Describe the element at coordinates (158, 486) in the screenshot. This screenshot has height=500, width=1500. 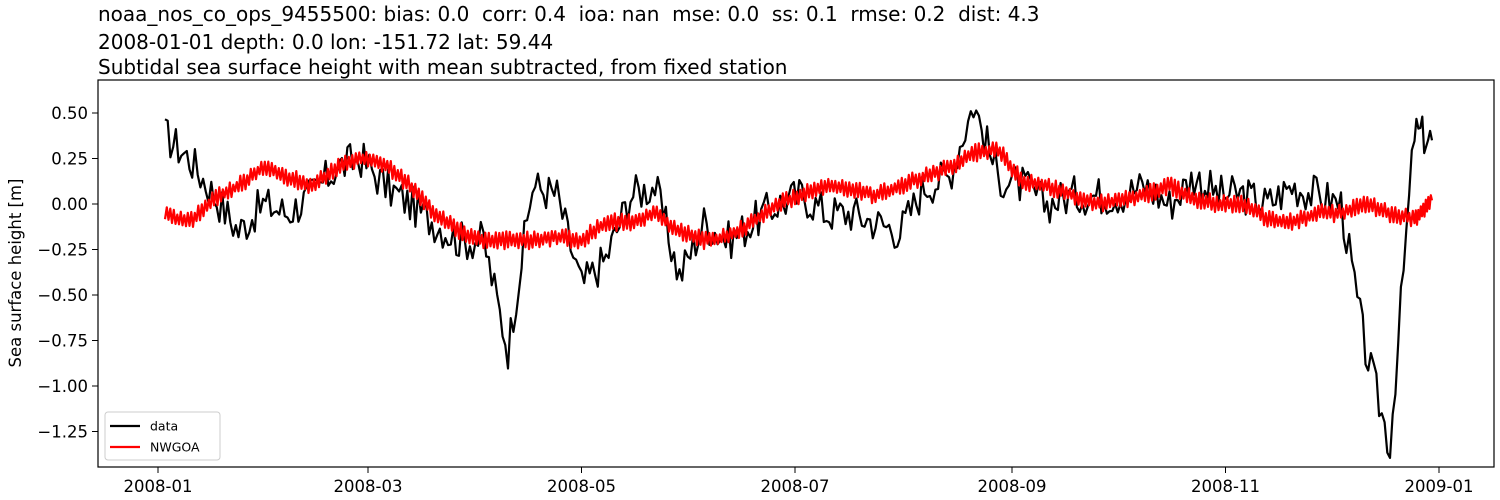
I see `x-tick-label: 2008-01` at that location.